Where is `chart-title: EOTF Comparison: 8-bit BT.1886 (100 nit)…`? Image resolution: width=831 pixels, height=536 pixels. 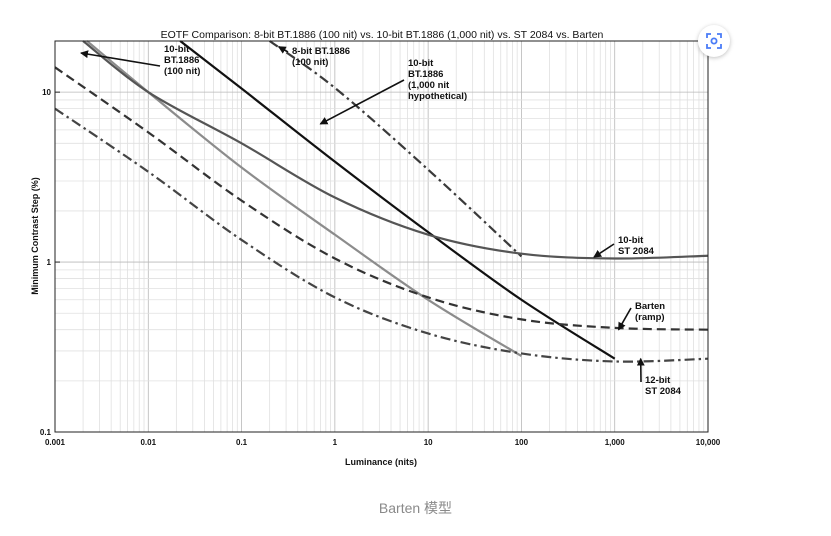
chart-title: EOTF Comparison: 8-bit BT.1886 (100 nit)… is located at coordinates (382, 35).